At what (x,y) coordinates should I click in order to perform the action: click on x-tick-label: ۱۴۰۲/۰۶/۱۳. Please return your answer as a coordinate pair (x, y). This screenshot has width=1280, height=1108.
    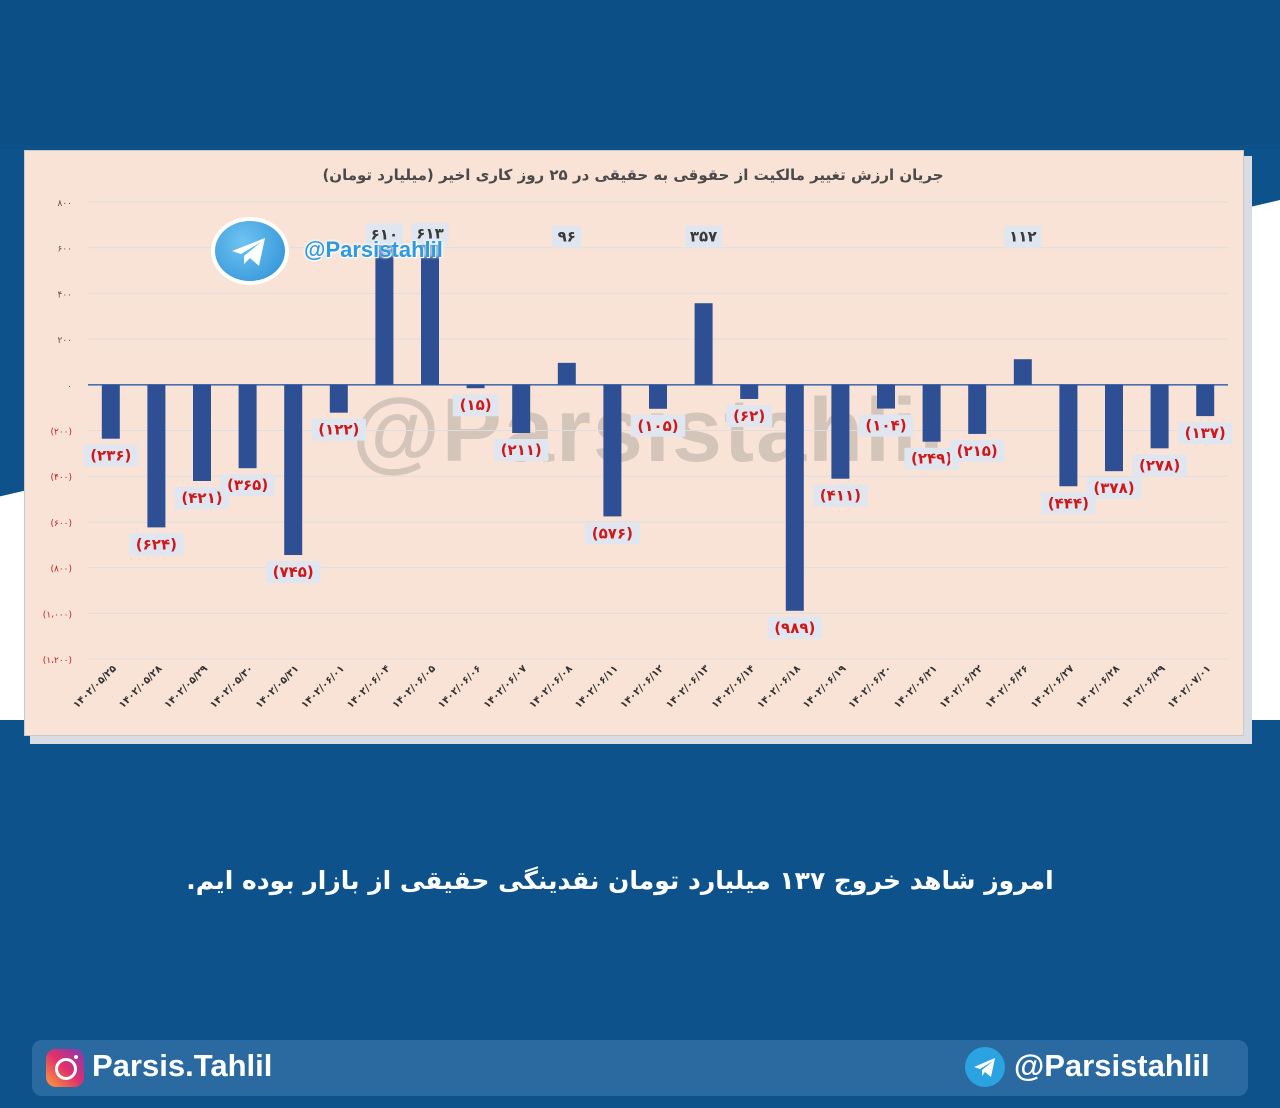
    Looking at the image, I should click on (687, 686).